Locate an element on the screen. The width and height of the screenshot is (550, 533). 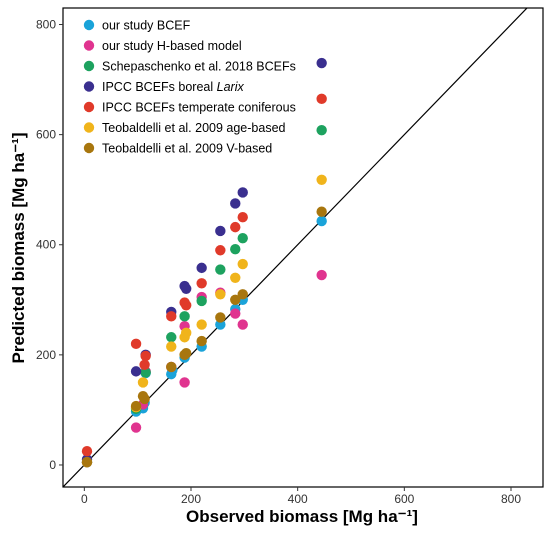
y-tick-label: 800 is located at coordinates (46, 25).